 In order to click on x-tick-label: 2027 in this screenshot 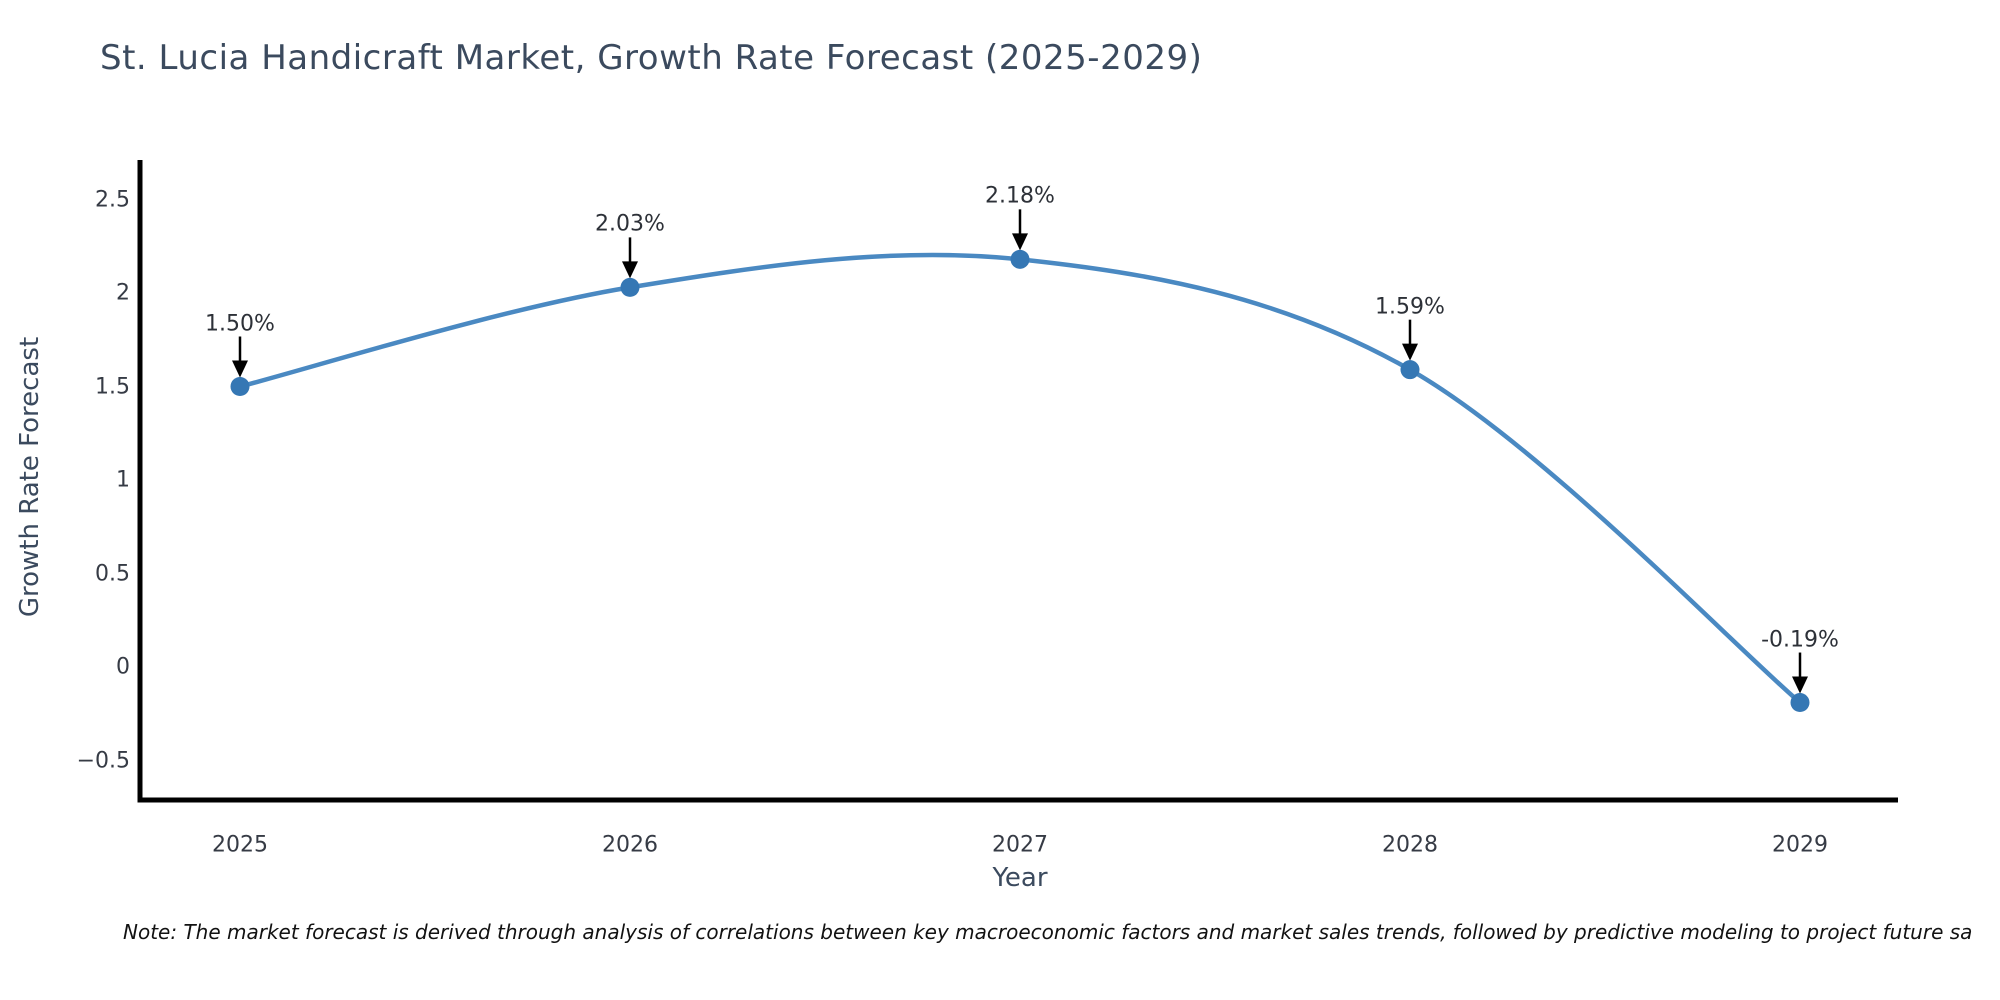, I will do `click(1020, 845)`.